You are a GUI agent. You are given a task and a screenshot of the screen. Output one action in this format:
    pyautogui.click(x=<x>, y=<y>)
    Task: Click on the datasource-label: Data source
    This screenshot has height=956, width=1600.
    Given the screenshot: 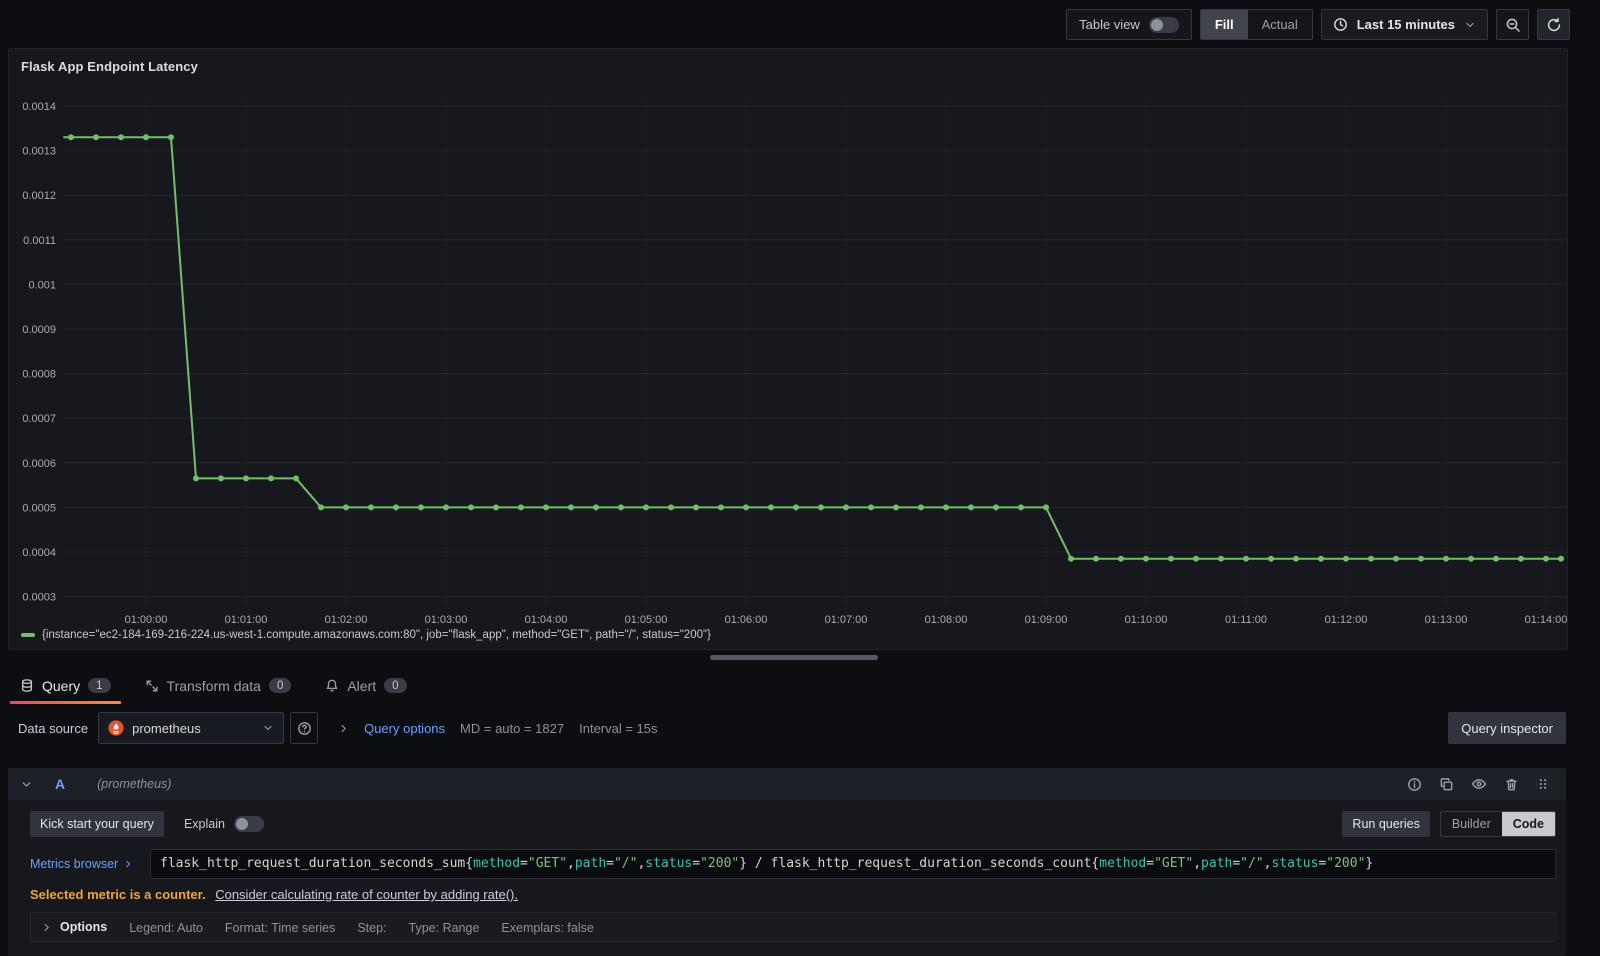 What is the action you would take?
    pyautogui.click(x=53, y=728)
    